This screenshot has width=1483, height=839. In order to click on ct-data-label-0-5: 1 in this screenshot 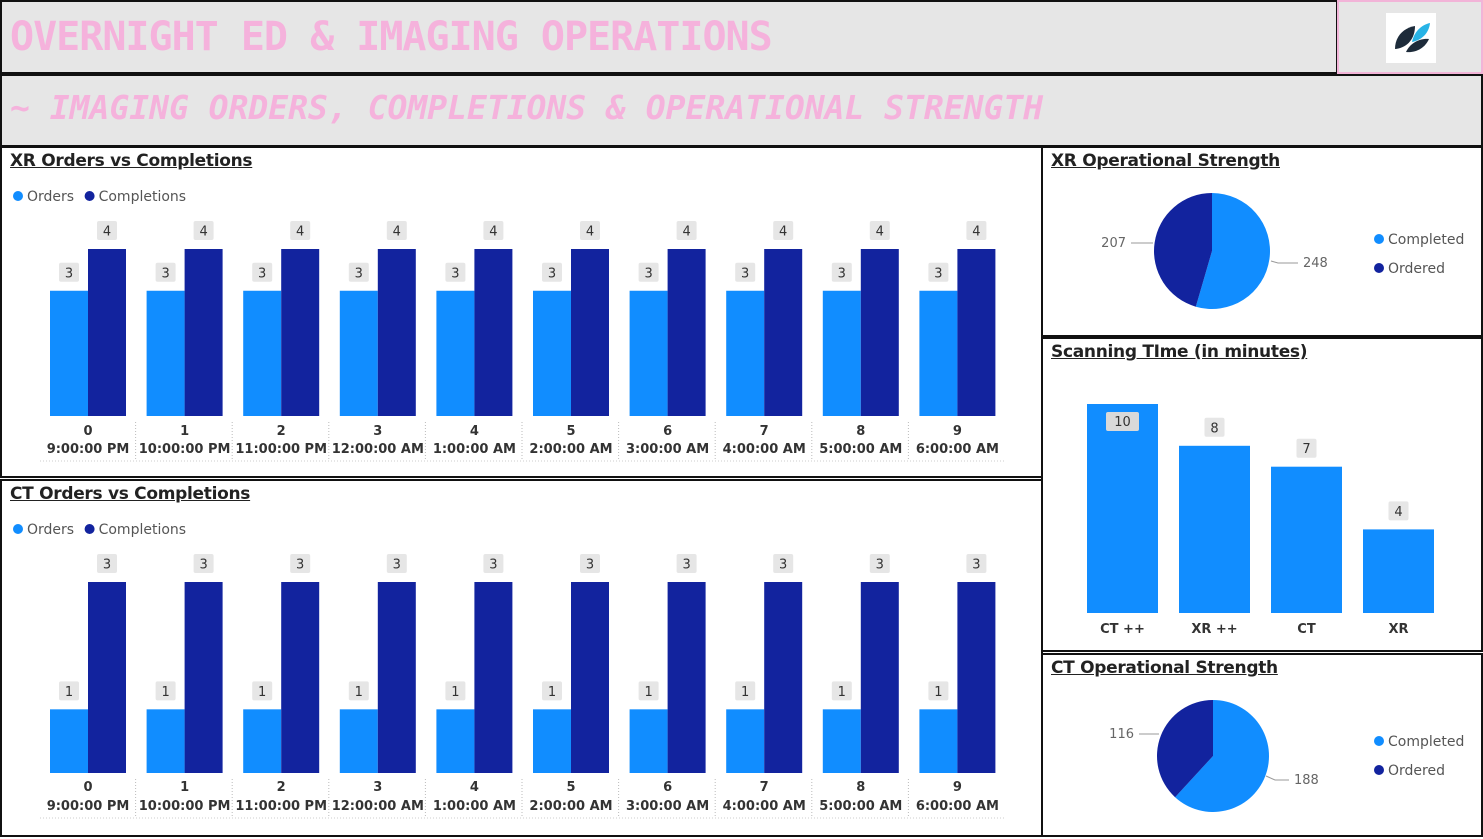, I will do `click(552, 692)`.